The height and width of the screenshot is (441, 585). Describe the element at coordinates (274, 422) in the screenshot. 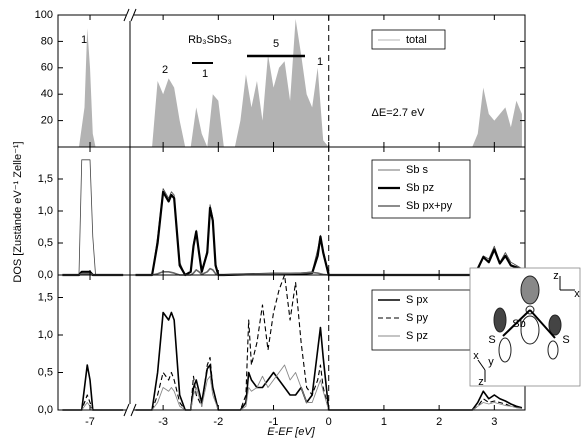

I see `x-tick-label: -1` at that location.